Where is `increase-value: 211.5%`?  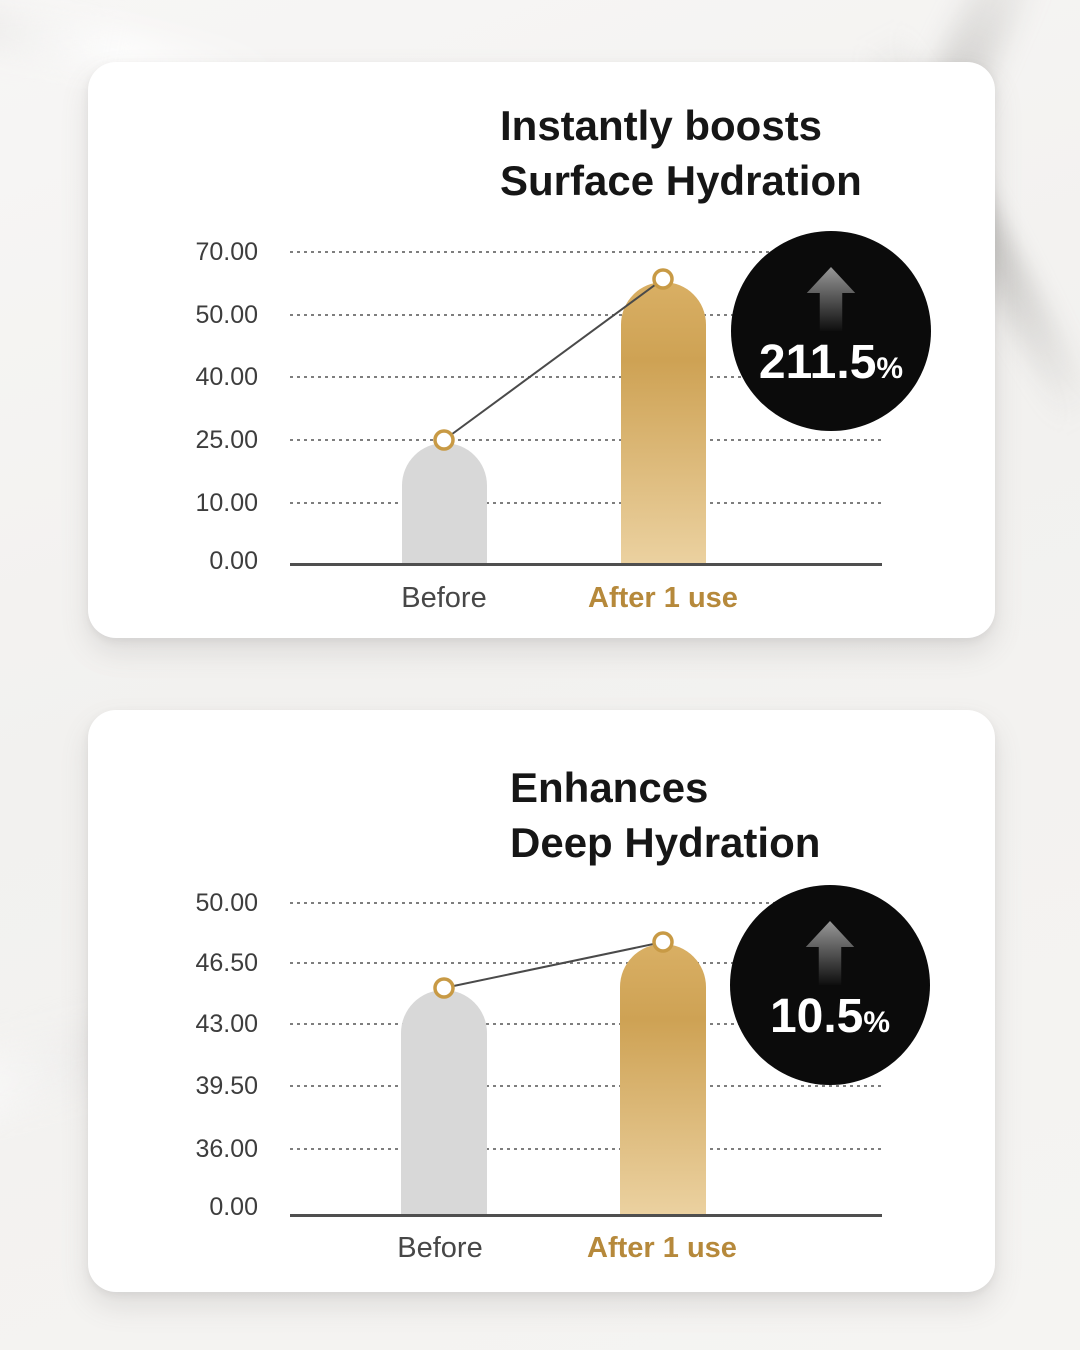
increase-value: 211.5% is located at coordinates (831, 363).